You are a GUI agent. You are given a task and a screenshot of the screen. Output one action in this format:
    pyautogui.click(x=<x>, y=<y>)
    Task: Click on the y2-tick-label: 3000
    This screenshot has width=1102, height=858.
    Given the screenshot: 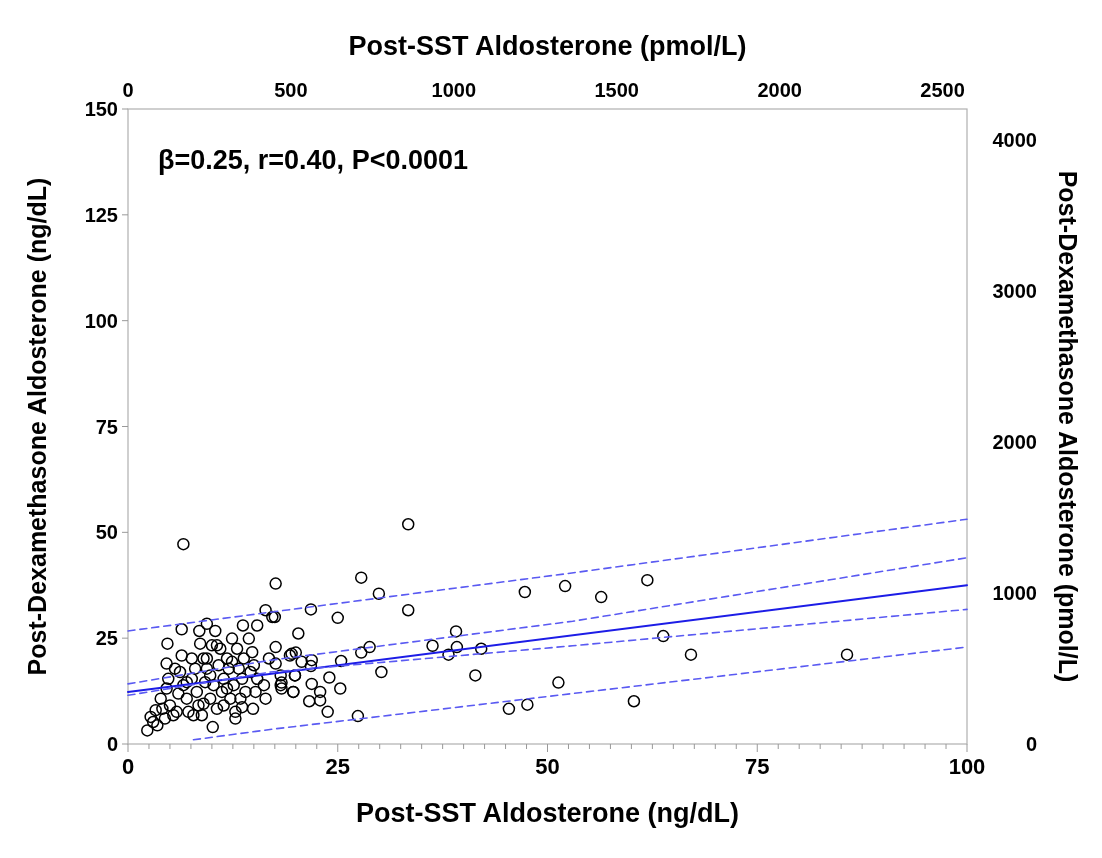 What is the action you would take?
    pyautogui.click(x=1014, y=290)
    